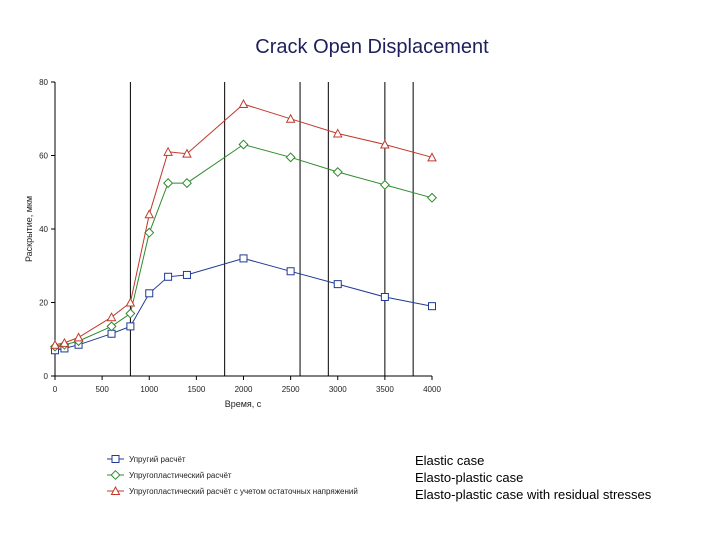 This screenshot has width=720, height=540. What do you see at coordinates (43, 229) in the screenshot?
I see `y-tick-label: 40` at bounding box center [43, 229].